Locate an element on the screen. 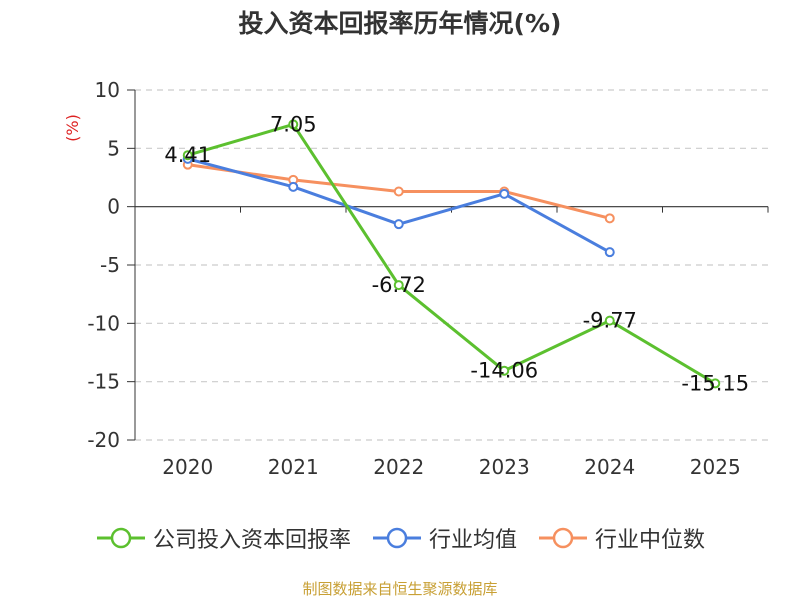  y-tick-label: 5 is located at coordinates (113, 148).